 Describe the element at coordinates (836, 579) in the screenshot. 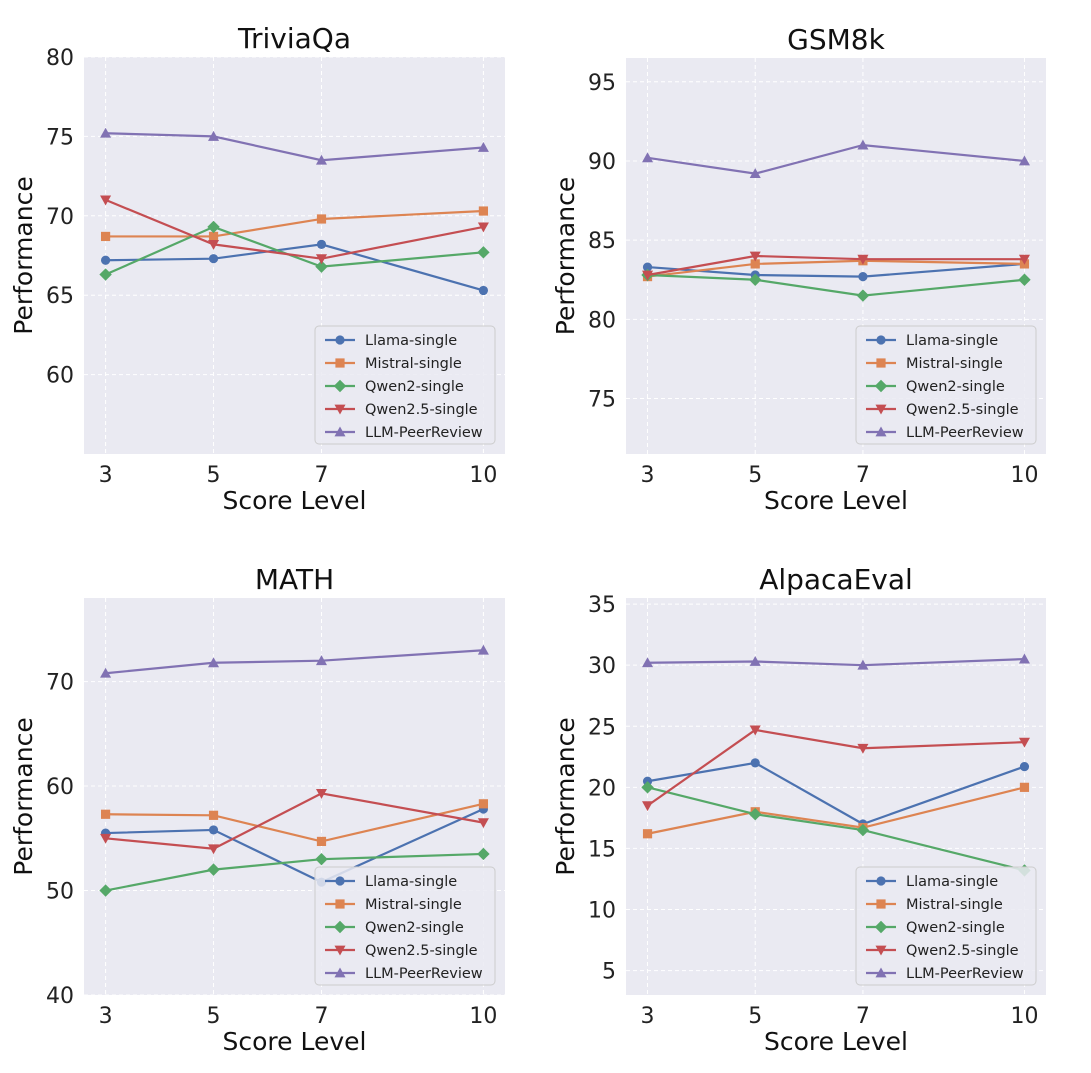

I see `chart-title: AlpacaEval` at that location.